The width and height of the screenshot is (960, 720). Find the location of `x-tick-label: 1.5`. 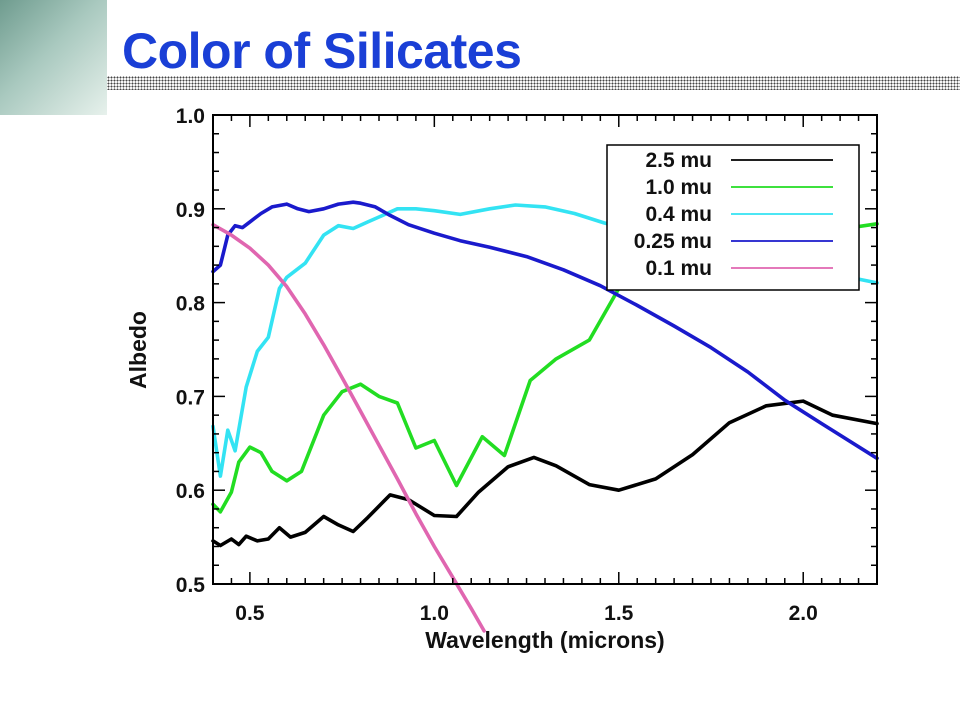

x-tick-label: 1.5 is located at coordinates (619, 613).